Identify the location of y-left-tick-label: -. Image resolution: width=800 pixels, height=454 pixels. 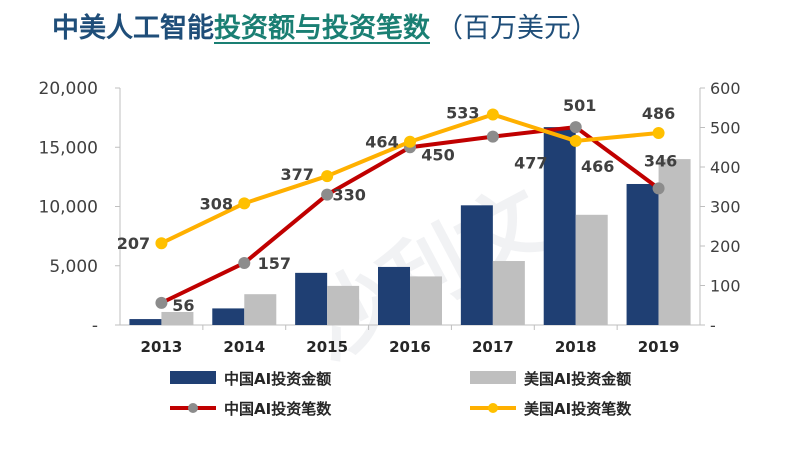
(95, 326).